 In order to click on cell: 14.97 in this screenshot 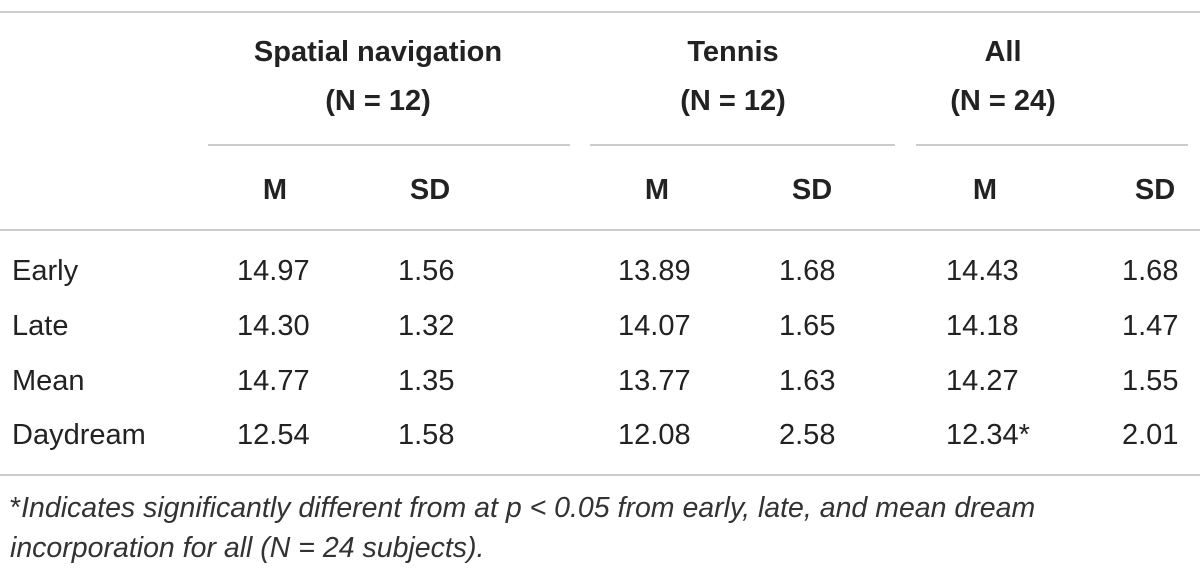, I will do `click(273, 271)`.